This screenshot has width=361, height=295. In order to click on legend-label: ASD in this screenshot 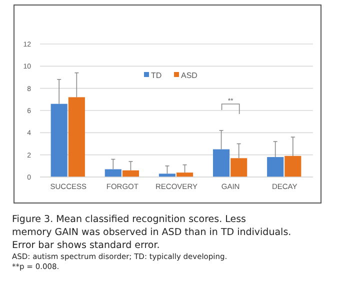, I will do `click(189, 75)`.